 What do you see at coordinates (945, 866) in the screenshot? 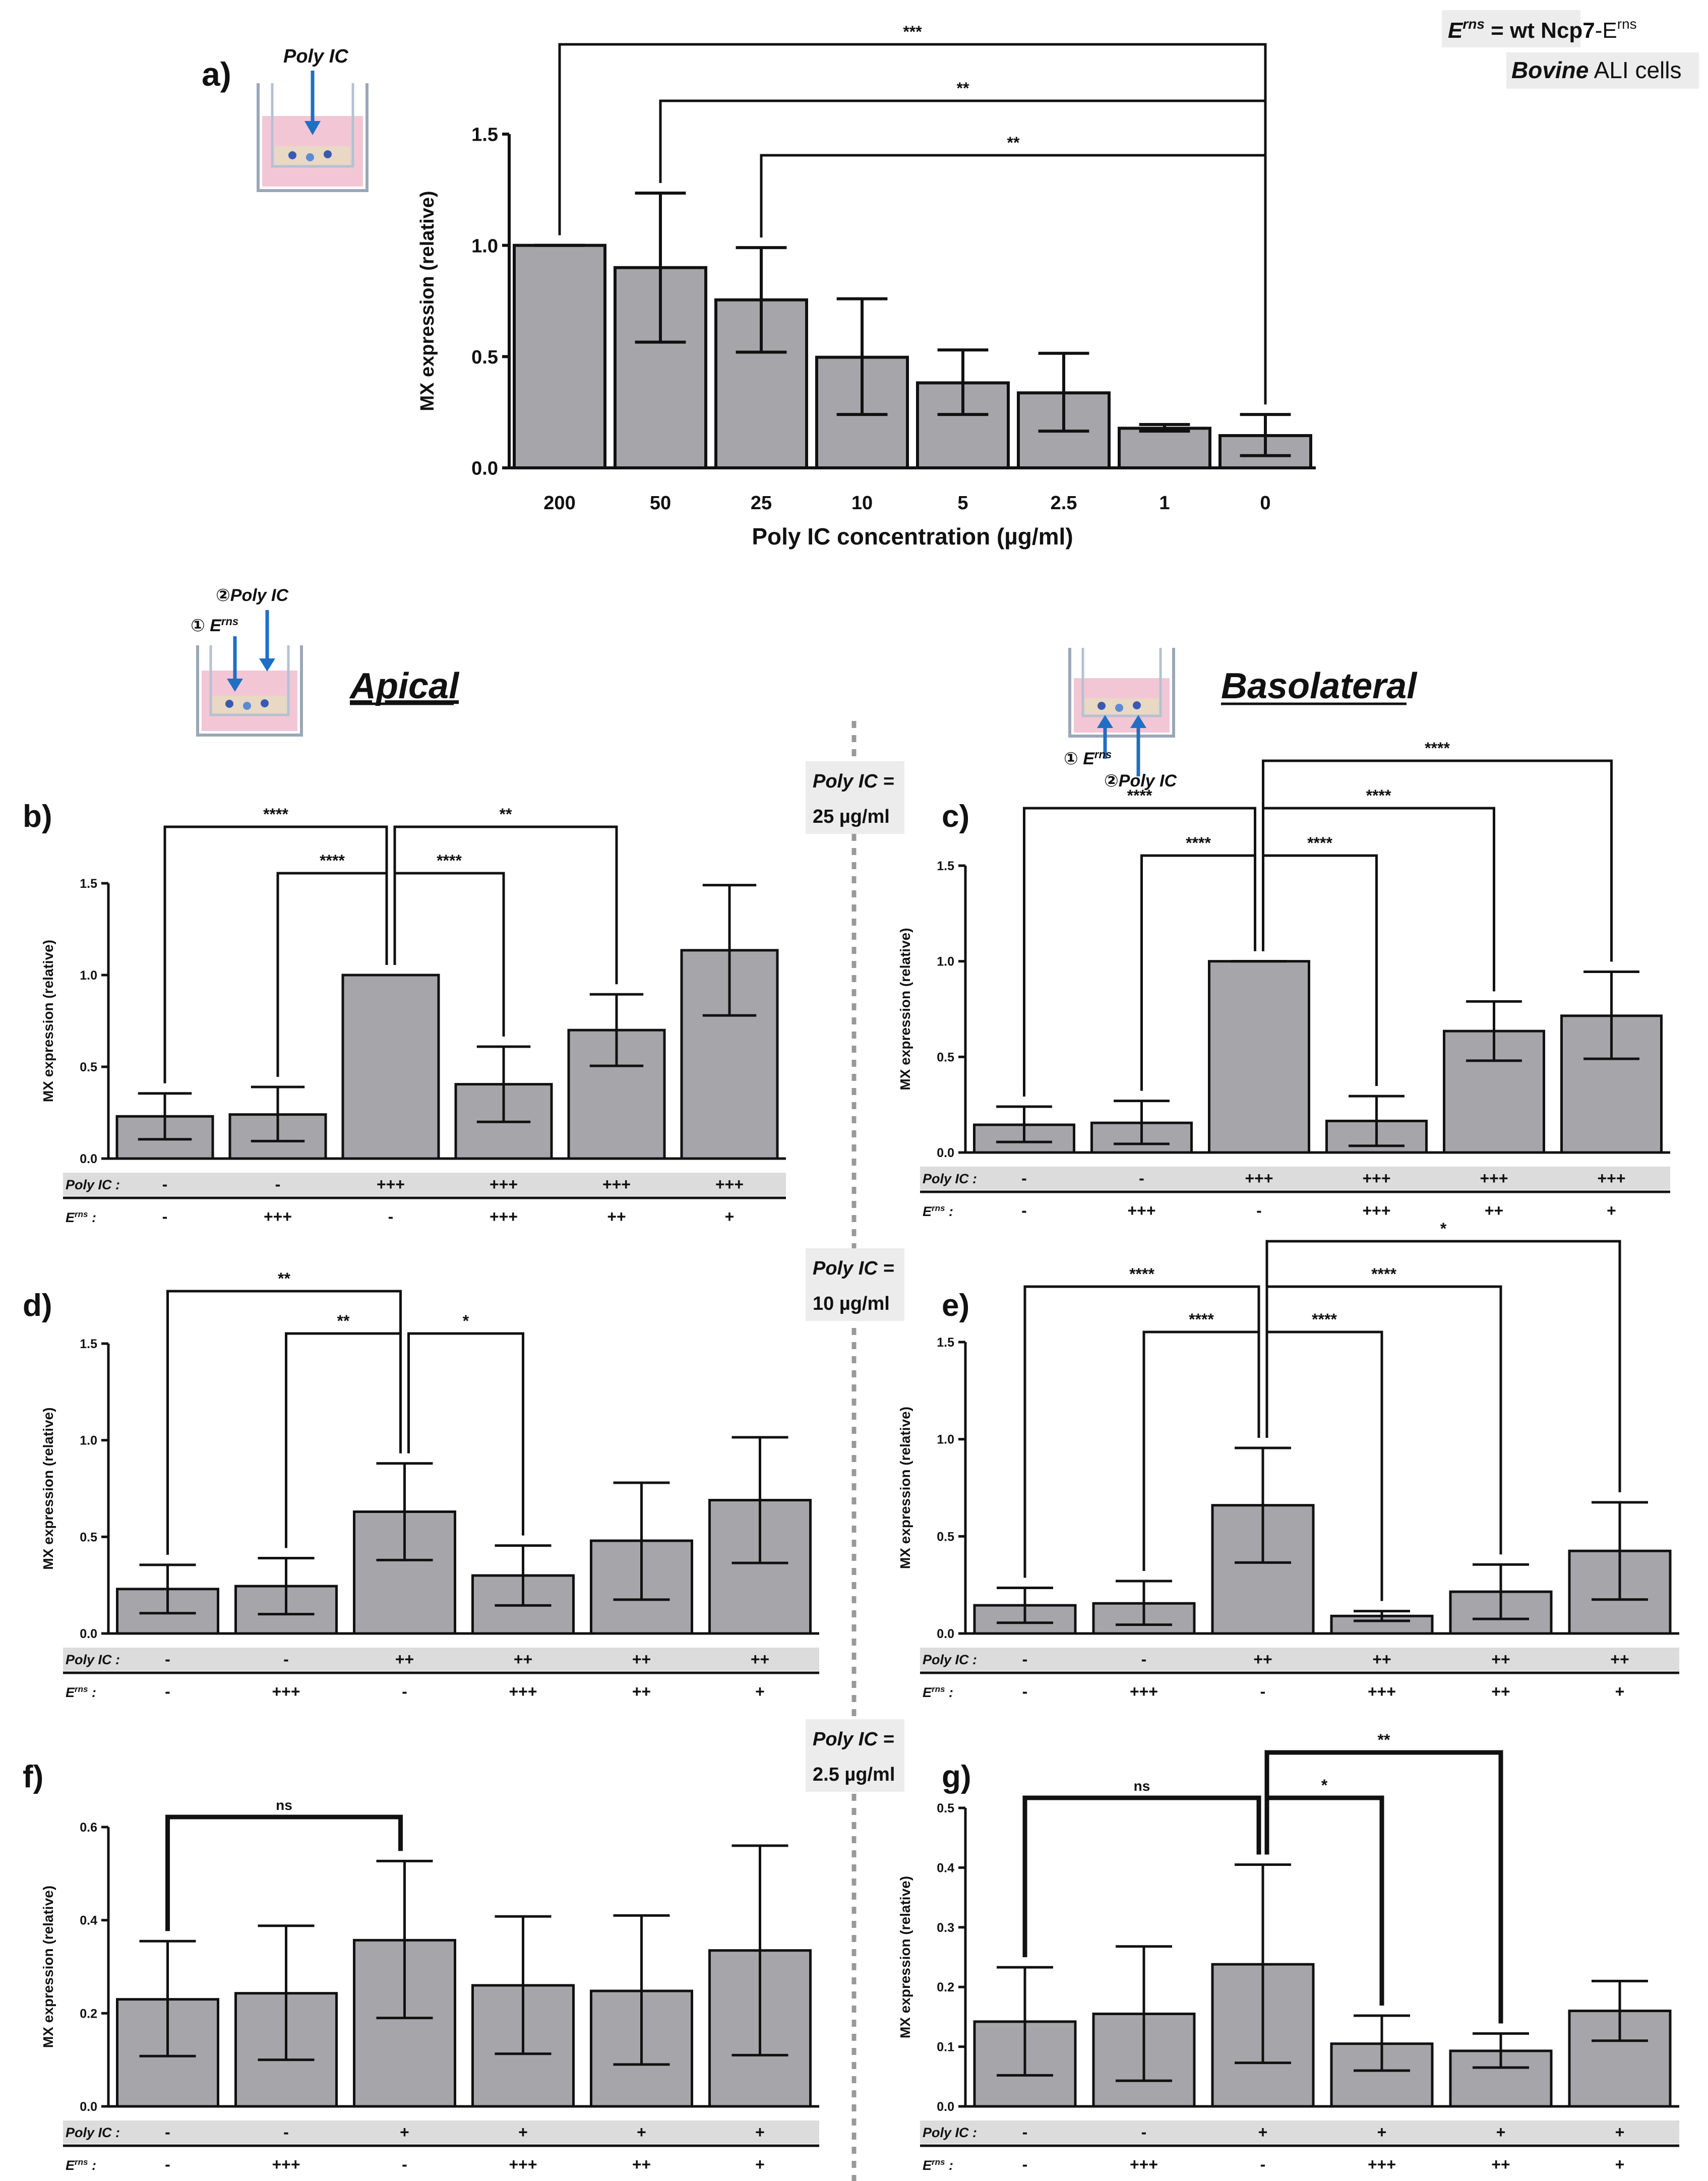
I see `panel-c-ytick-label: 1.5` at bounding box center [945, 866].